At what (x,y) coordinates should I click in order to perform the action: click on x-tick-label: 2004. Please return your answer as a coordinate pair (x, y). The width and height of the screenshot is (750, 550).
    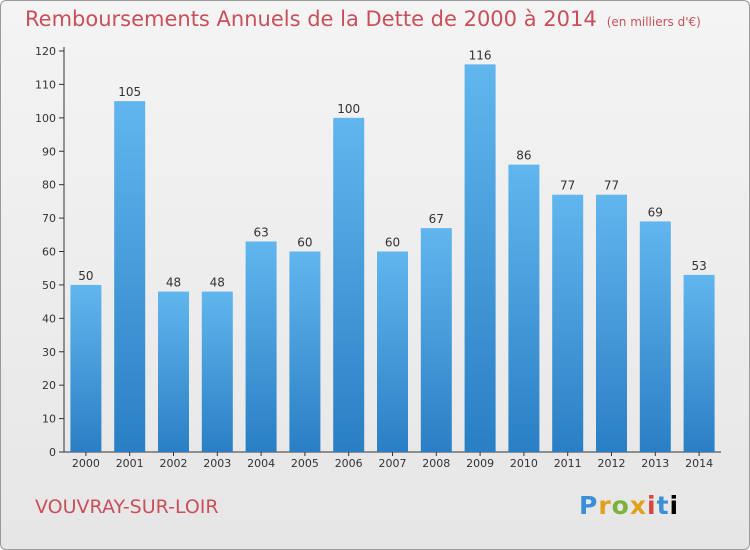
    Looking at the image, I should click on (261, 463).